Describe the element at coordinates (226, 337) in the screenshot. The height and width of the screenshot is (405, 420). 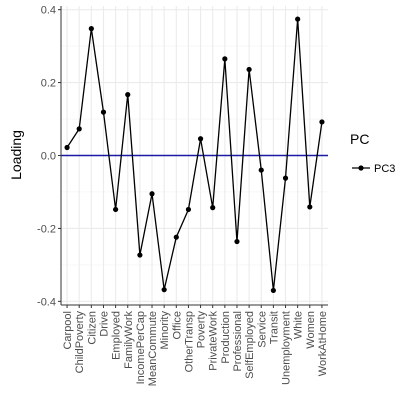
I see `x-tick-label: Production` at that location.